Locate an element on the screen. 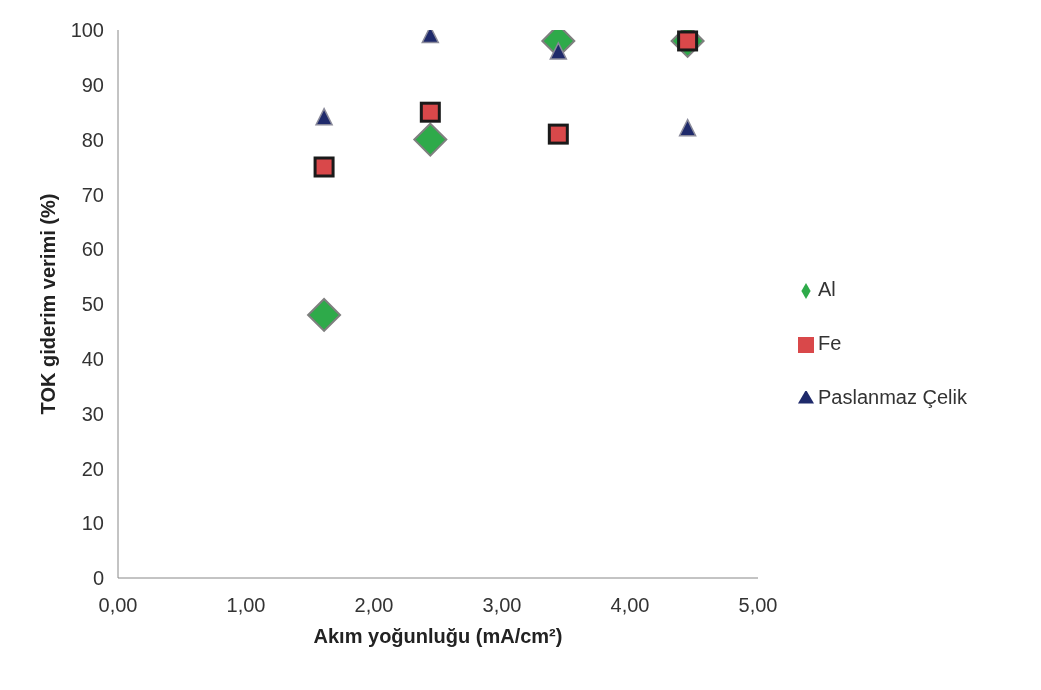 The width and height of the screenshot is (1041, 690). y-tick-label: 40 is located at coordinates (92, 358).